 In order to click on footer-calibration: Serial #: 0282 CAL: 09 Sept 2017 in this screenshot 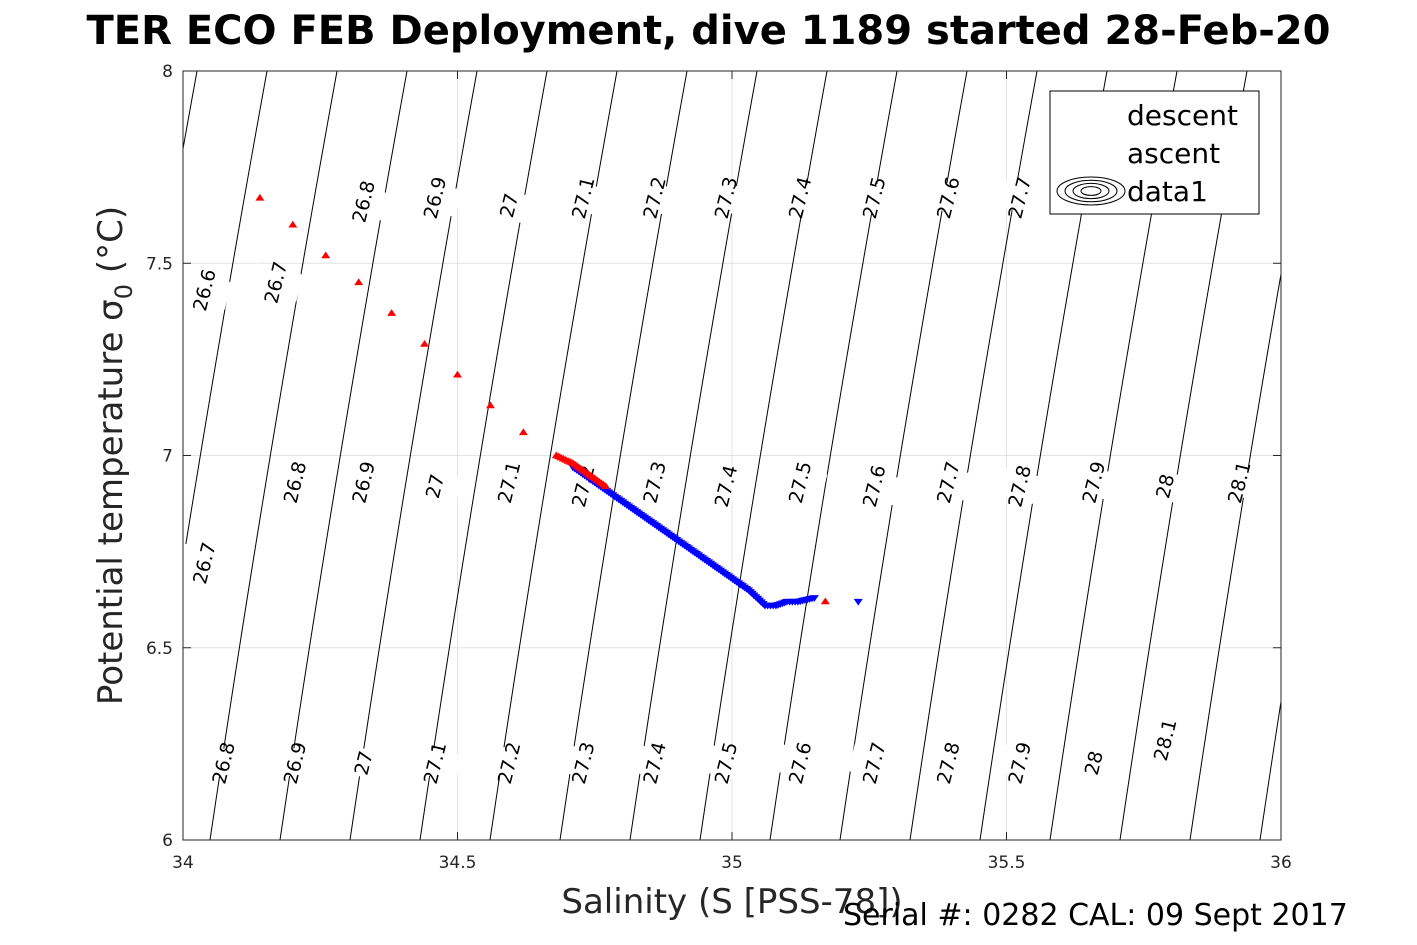, I will do `click(1095, 915)`.